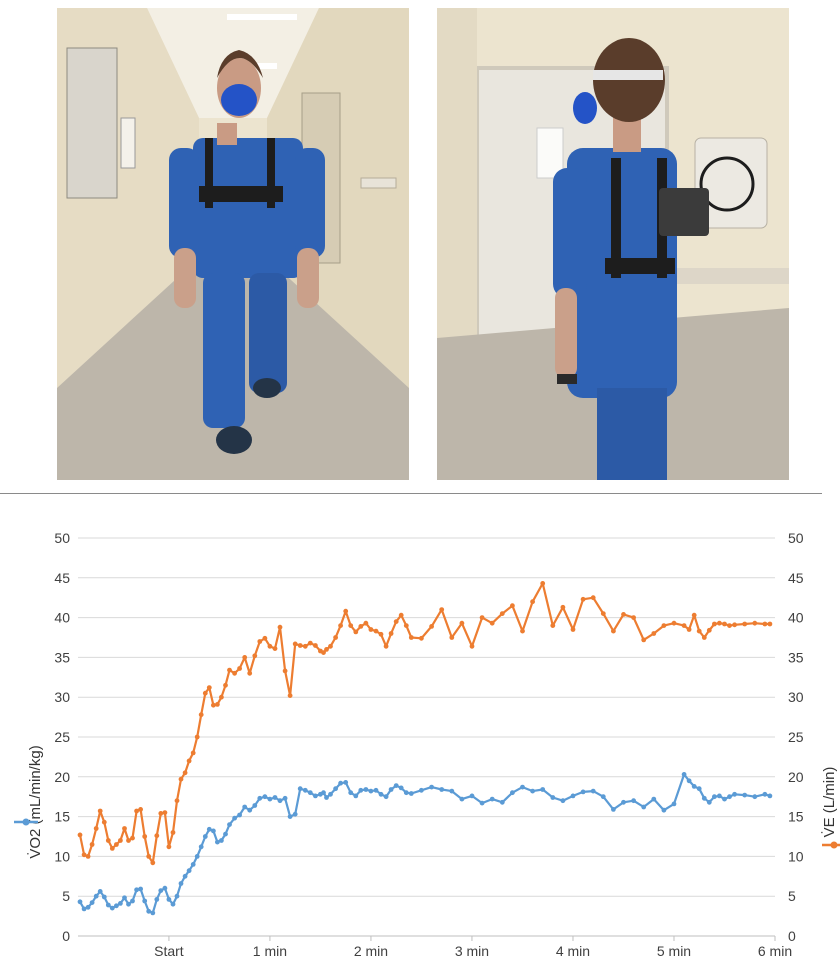 The height and width of the screenshot is (961, 840). What do you see at coordinates (796, 817) in the screenshot?
I see `right-tick-label-15: 15` at bounding box center [796, 817].